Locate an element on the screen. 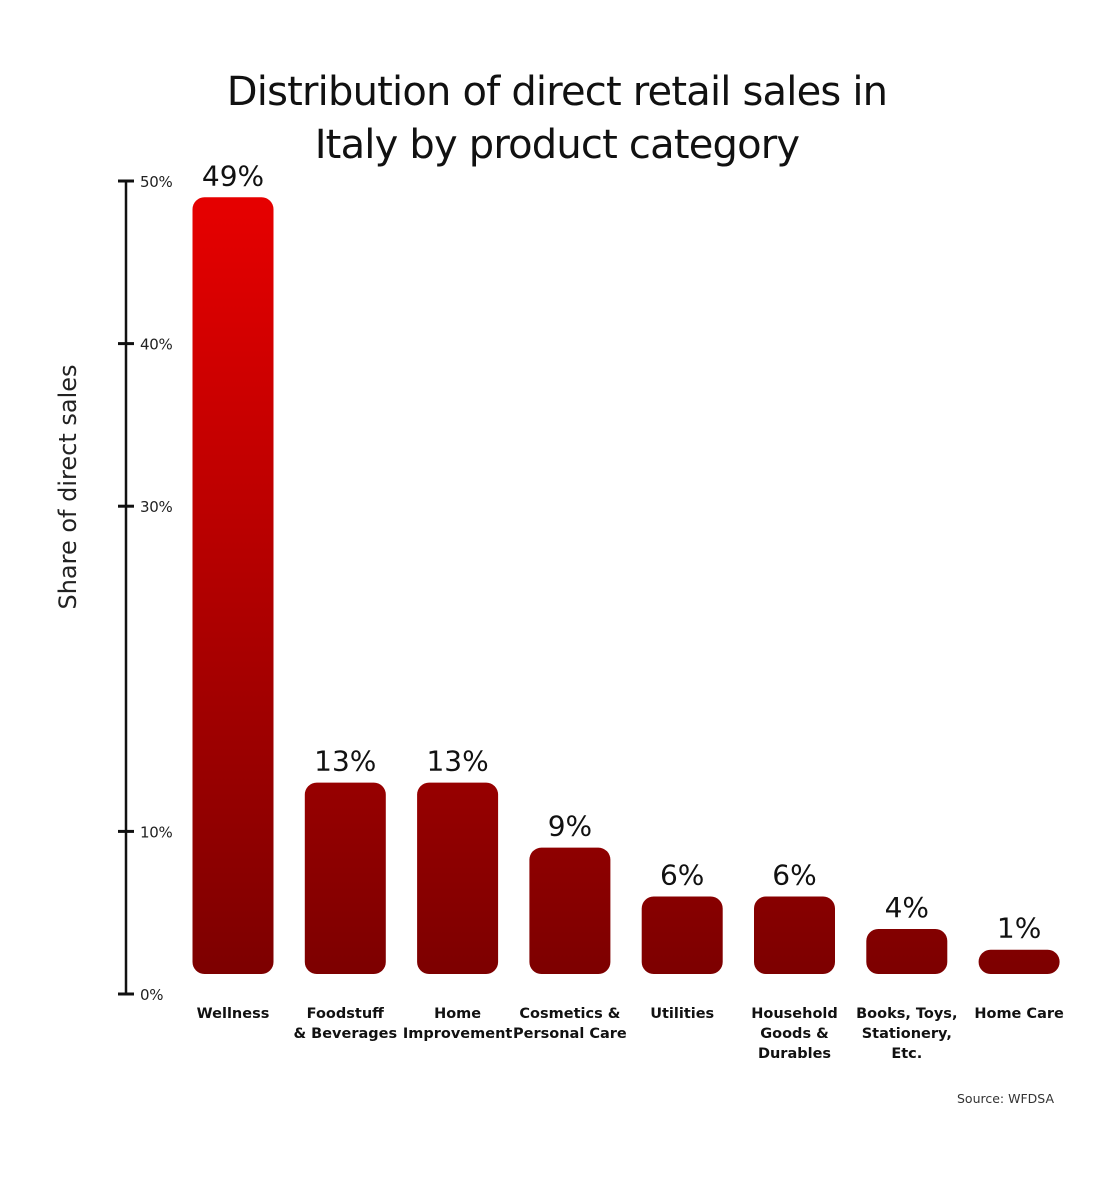 This screenshot has height=1200, width=1114. category-label: Durables is located at coordinates (794, 1054).